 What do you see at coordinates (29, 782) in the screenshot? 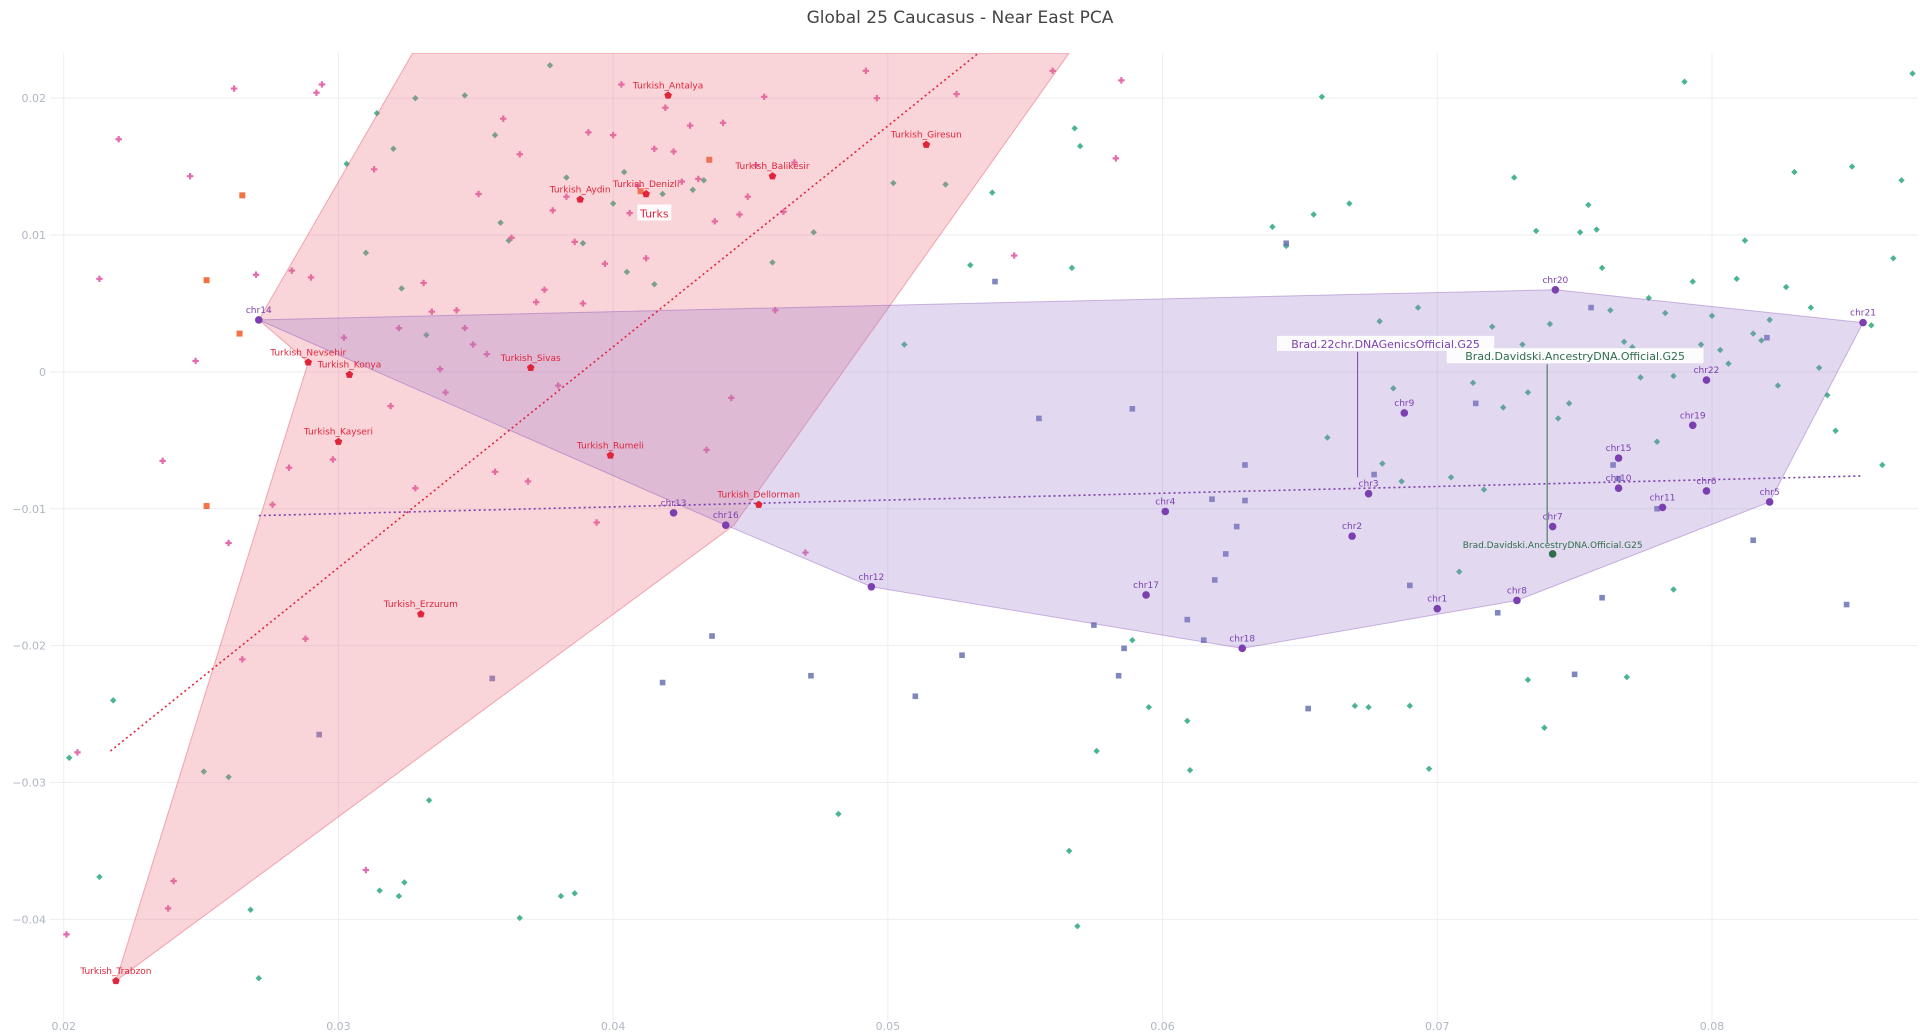
I see `y-tick-label: −0.03` at bounding box center [29, 782].